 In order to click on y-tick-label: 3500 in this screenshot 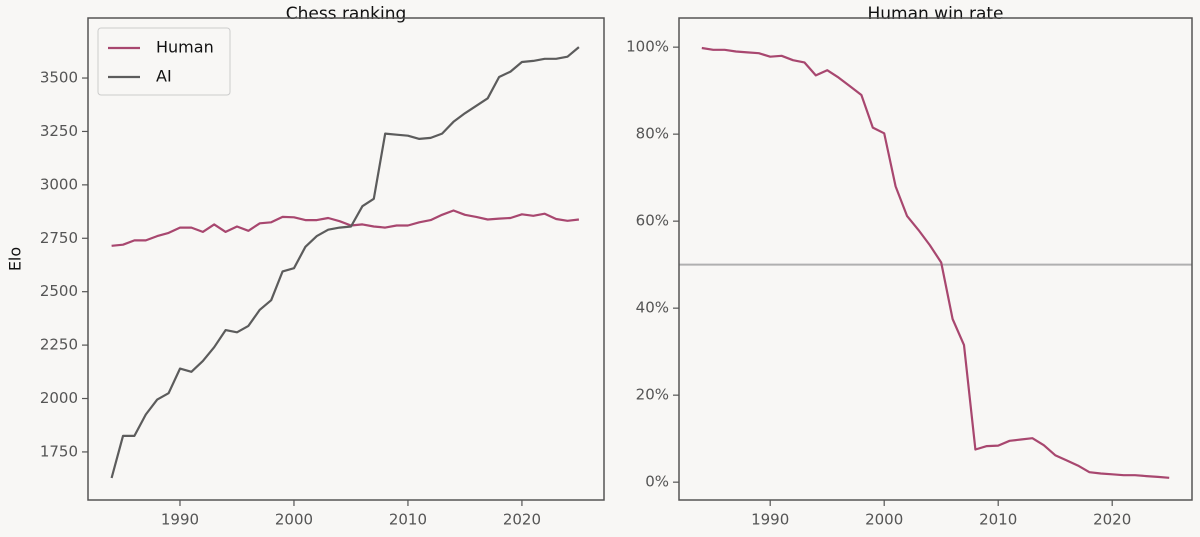, I will do `click(59, 78)`.